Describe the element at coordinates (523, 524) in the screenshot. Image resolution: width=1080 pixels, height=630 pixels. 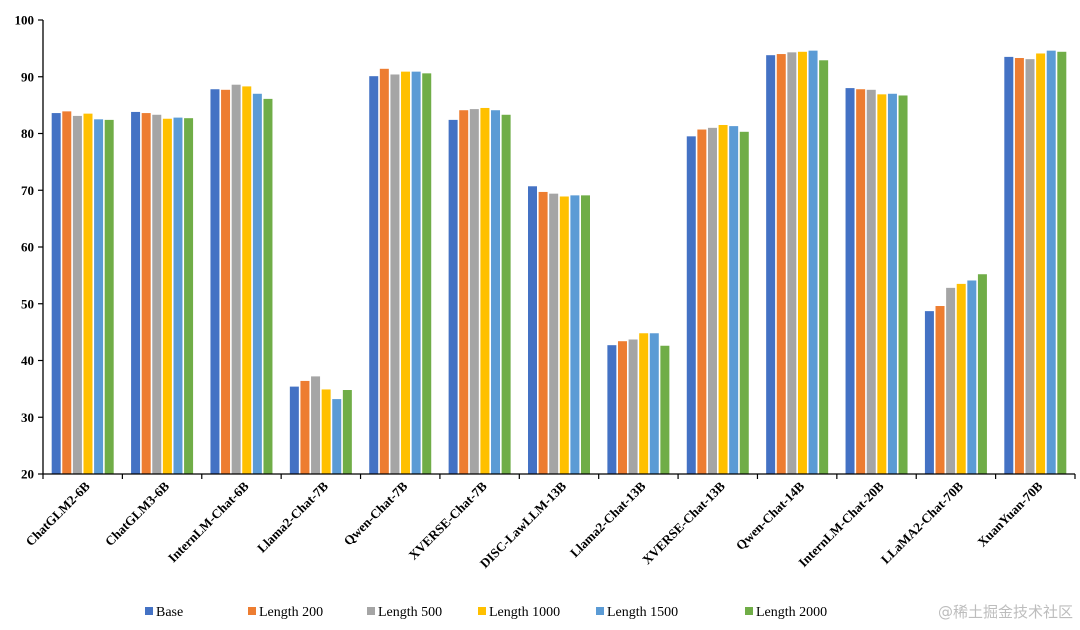
I see `x-category-label: DISC-LawLLM-13B` at that location.